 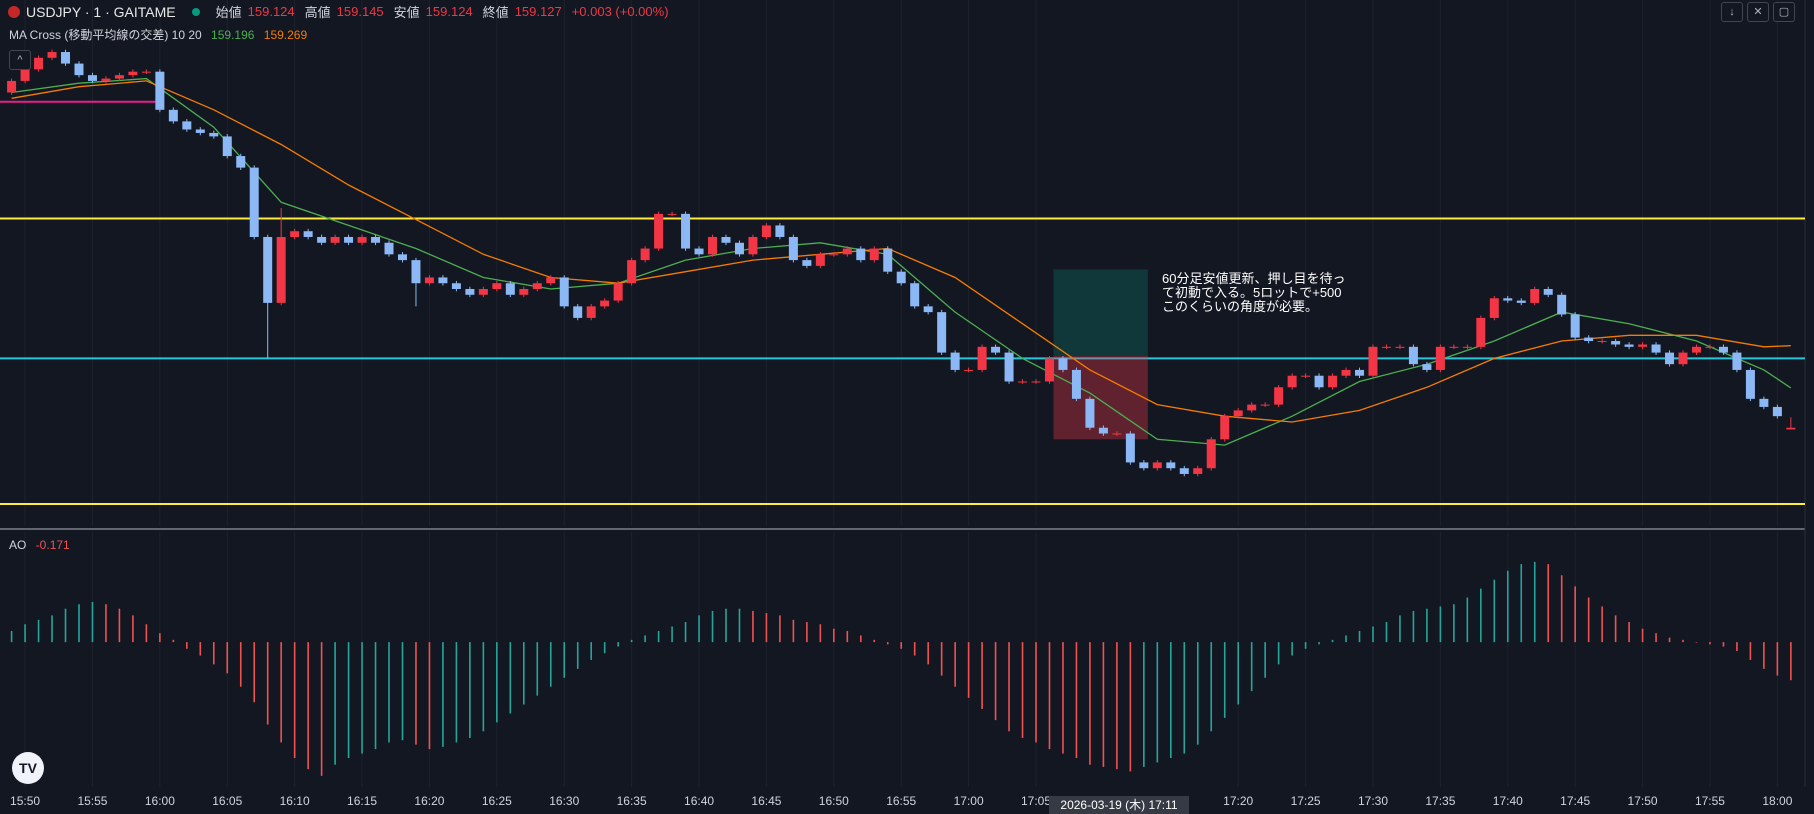 What do you see at coordinates (1732, 12) in the screenshot?
I see `toolbar-button: ↓` at bounding box center [1732, 12].